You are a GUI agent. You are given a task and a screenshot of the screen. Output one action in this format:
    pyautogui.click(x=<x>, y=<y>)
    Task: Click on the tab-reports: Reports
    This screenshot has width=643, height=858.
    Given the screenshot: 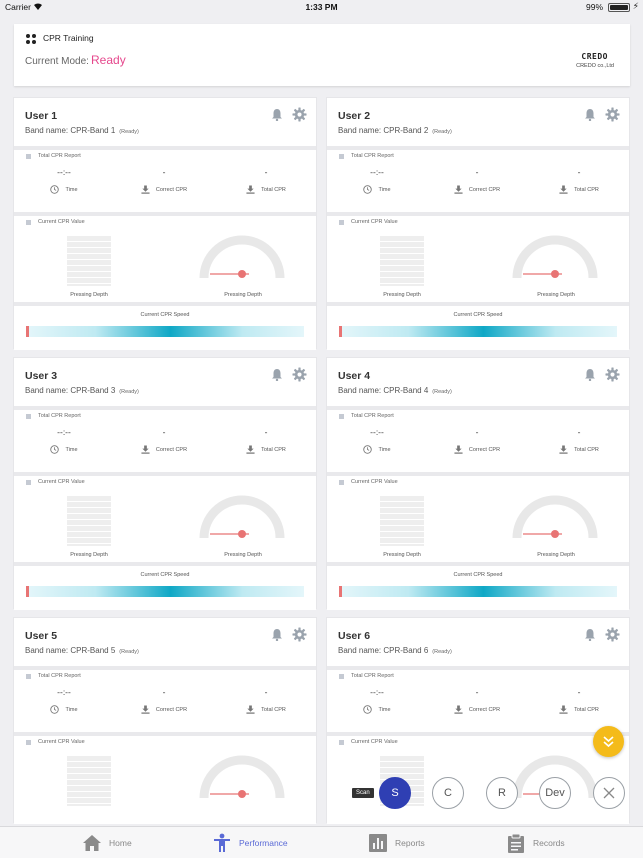 What is the action you would take?
    pyautogui.click(x=396, y=842)
    